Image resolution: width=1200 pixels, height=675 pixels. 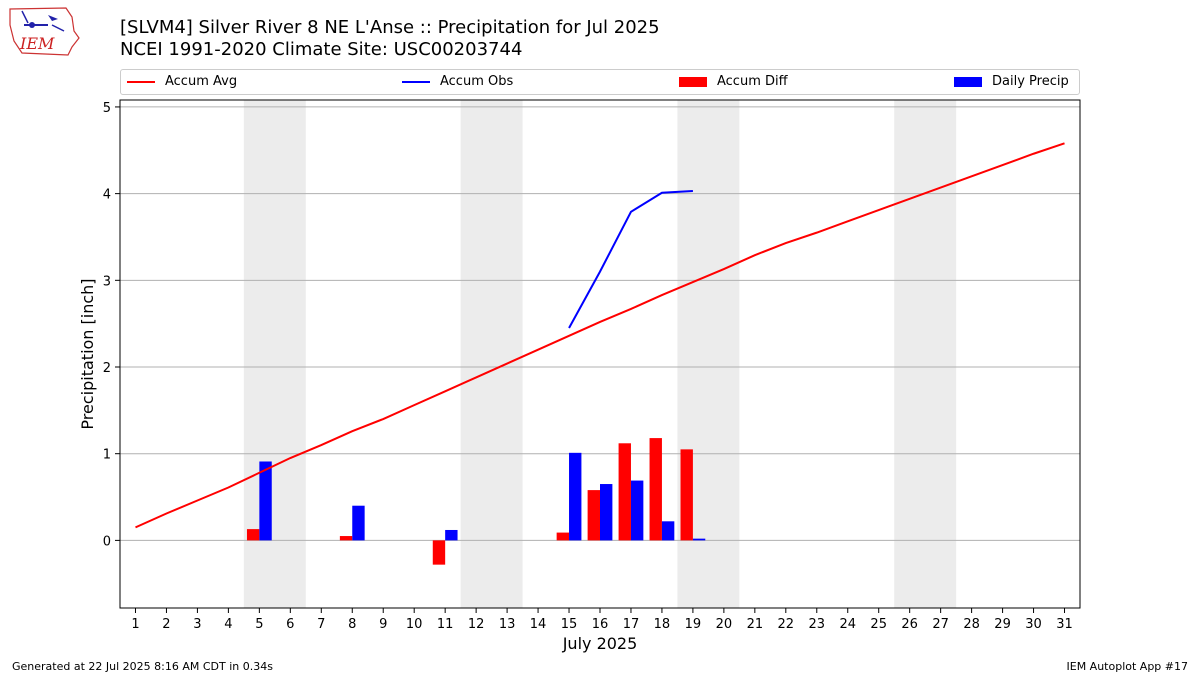 I want to click on x-tick-label: 8, so click(x=352, y=624).